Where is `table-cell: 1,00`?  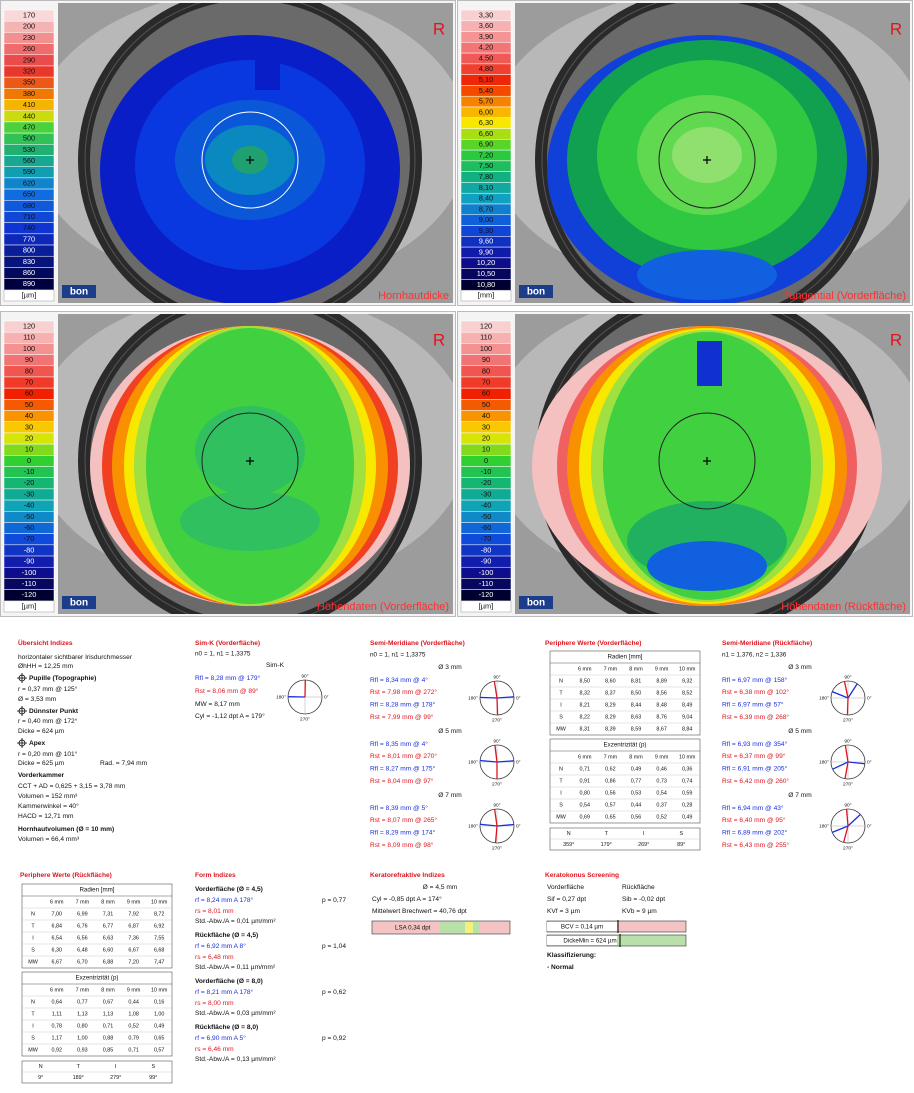
table-cell: 1,00 is located at coordinates (82, 1038).